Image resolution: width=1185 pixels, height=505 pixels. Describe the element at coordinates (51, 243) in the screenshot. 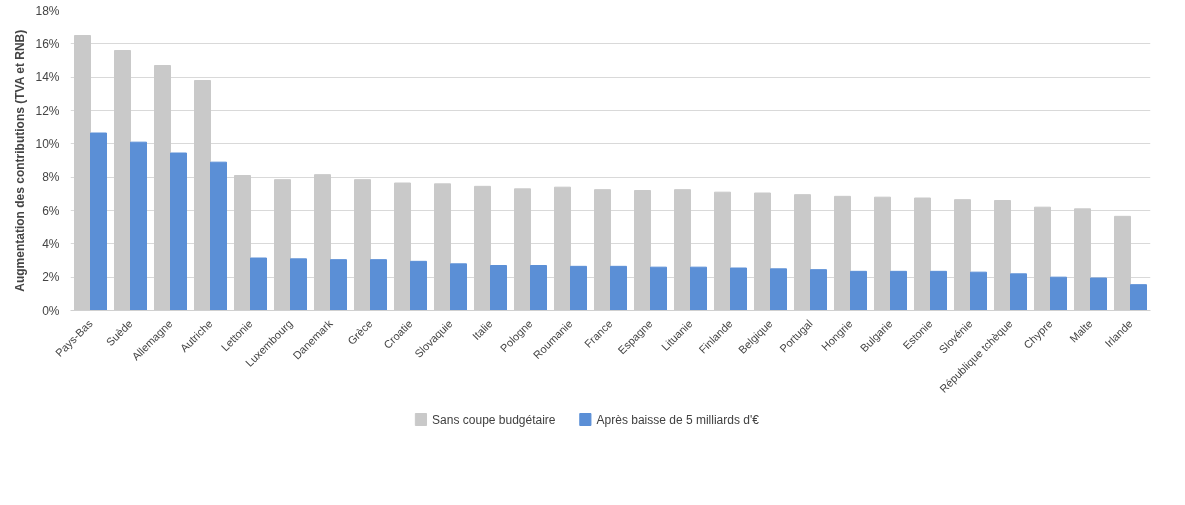

I see `y-tick-label: 4%` at that location.